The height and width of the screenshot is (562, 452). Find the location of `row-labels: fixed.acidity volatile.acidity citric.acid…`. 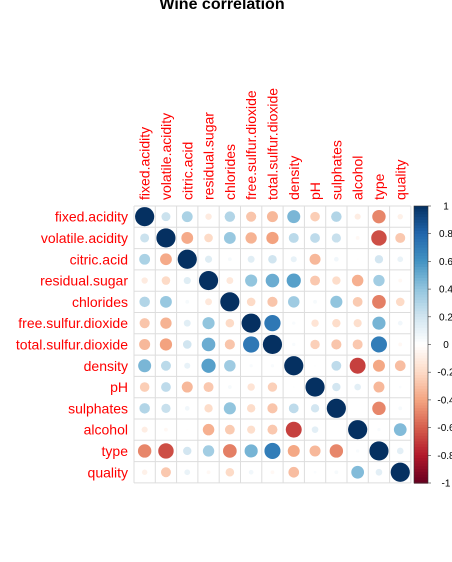

row-labels: fixed.acidity volatile.acidity citric.acid… is located at coordinates (72, 345).